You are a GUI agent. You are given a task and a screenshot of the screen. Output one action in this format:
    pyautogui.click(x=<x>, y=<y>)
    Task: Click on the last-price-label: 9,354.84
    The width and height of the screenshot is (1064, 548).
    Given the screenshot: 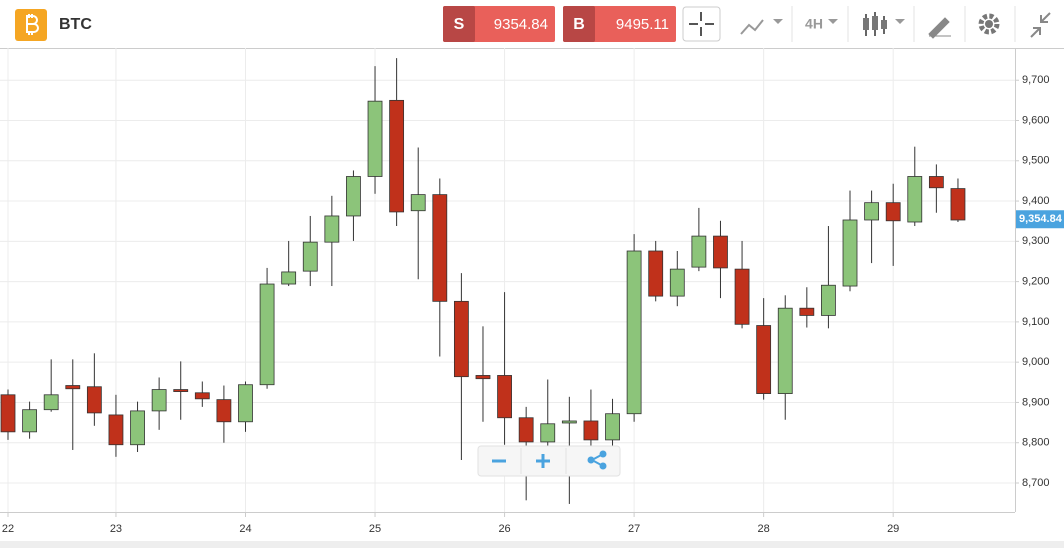 What is the action you would take?
    pyautogui.click(x=1041, y=219)
    